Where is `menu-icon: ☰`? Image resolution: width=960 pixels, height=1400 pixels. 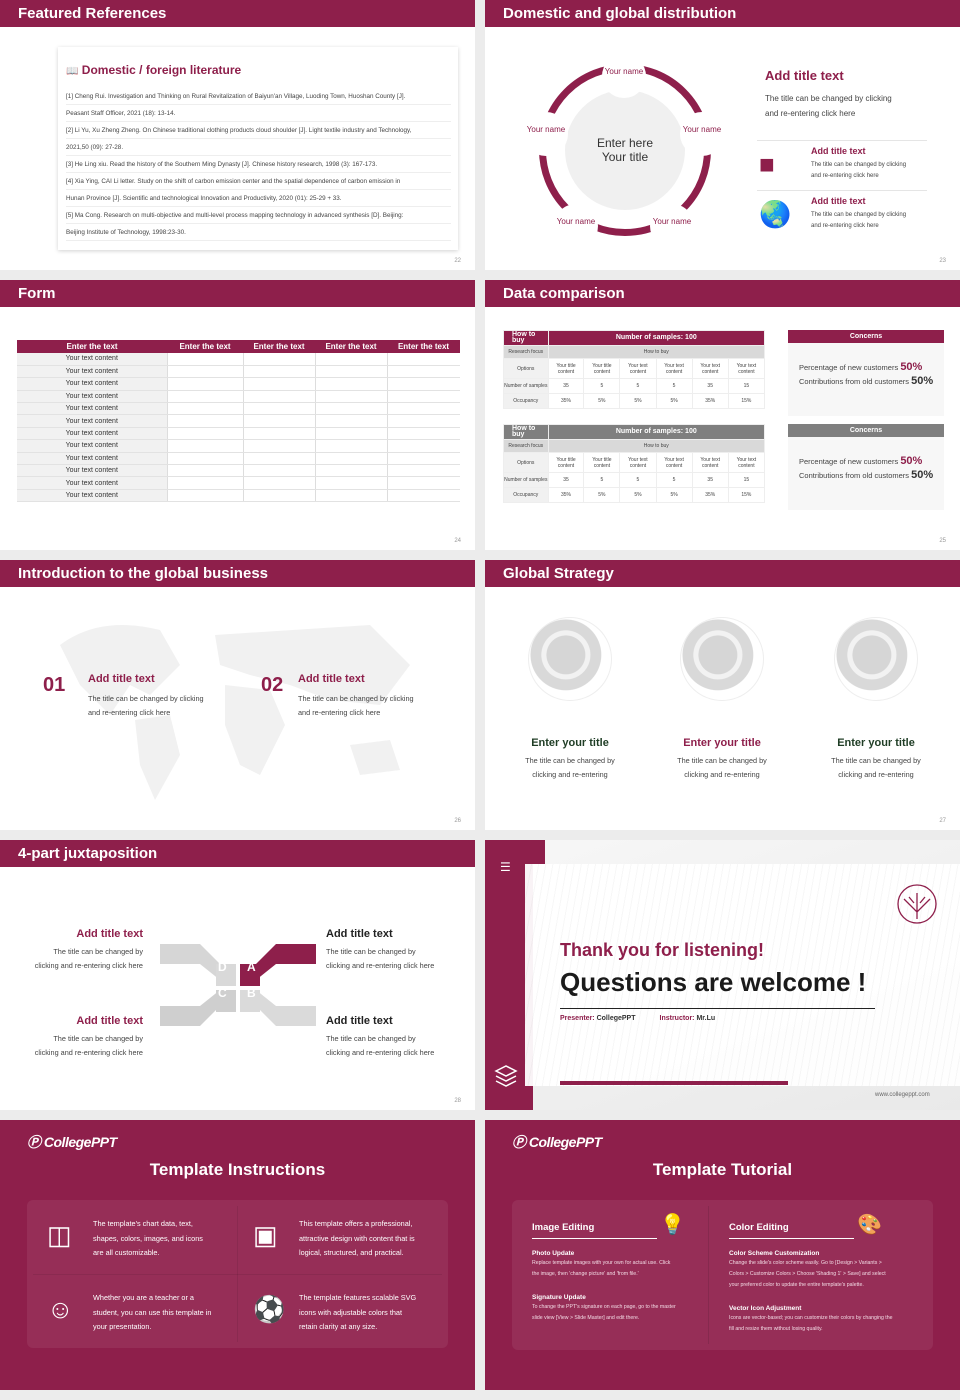
menu-icon: ☰ is located at coordinates (505, 867).